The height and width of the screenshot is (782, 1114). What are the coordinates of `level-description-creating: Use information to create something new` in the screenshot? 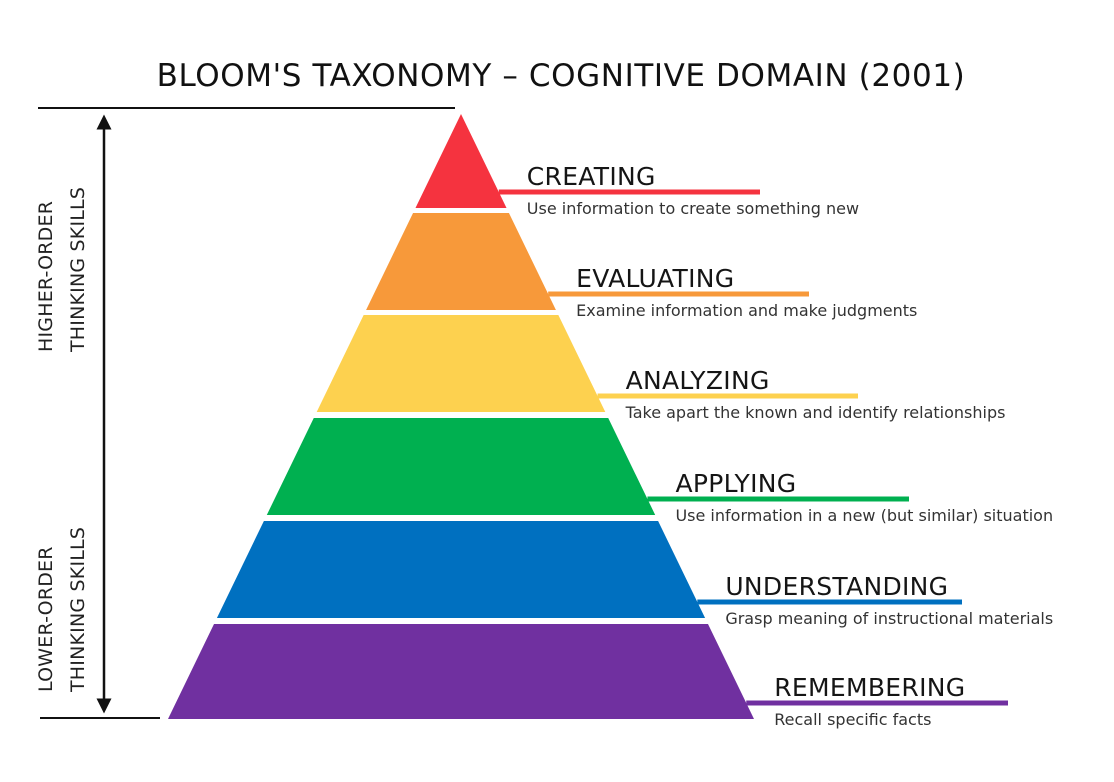 It's located at (693, 208).